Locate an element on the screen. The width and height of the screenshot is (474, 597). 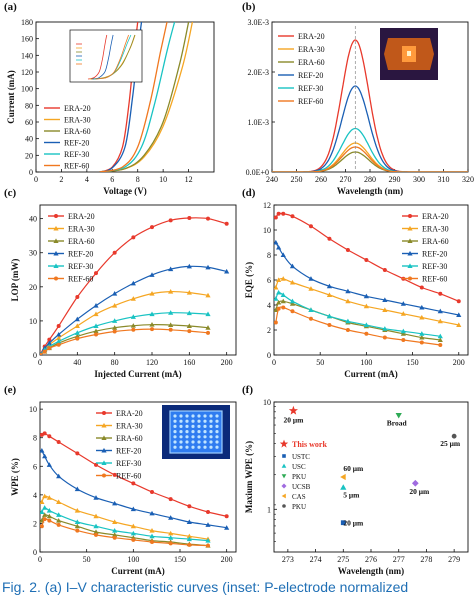
y-axis-title: LOP (mW) is located at coordinates (15, 280).